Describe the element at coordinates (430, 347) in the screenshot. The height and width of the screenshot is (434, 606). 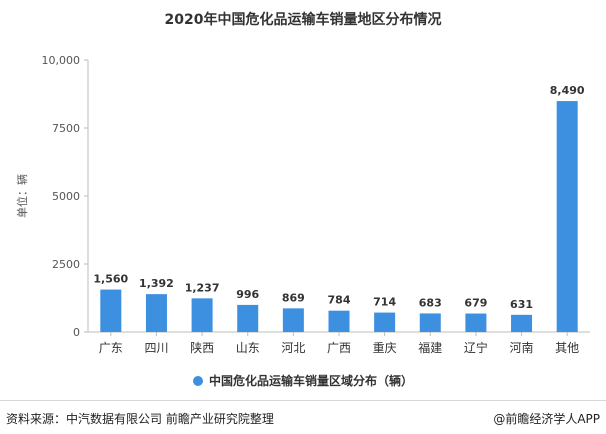
I see `x-tick-label: 福建` at that location.